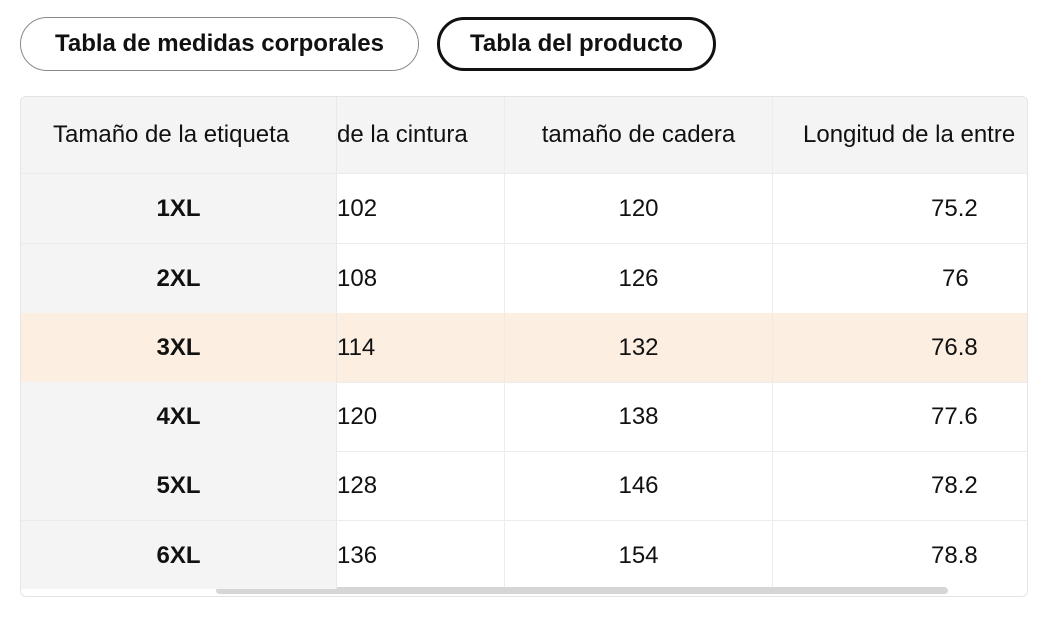 The height and width of the screenshot is (618, 1054). I want to click on hip-cell: 120, so click(638, 208).